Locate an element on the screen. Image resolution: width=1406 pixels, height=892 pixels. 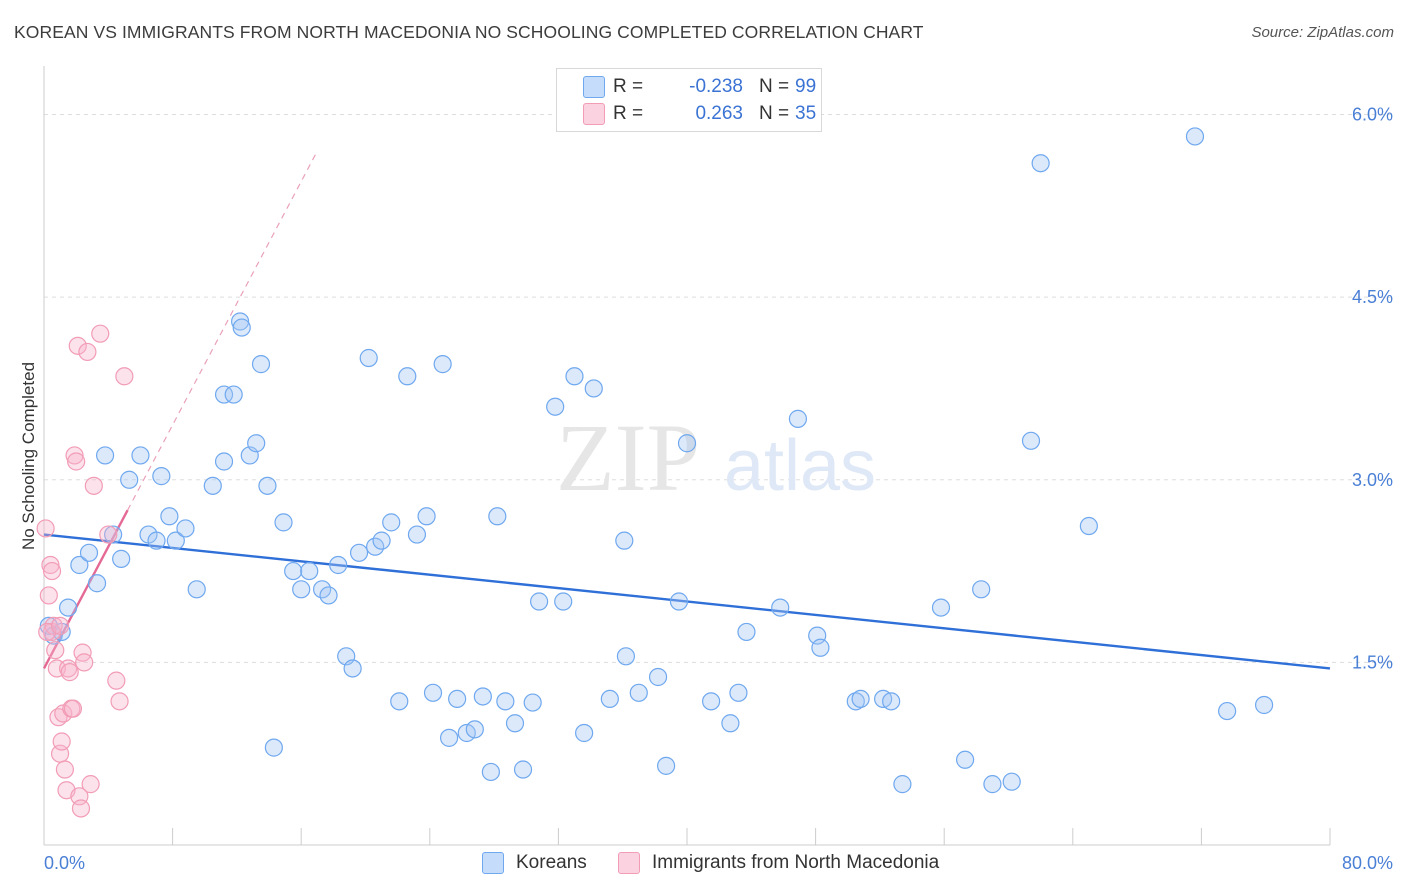
y-tick-label: 6.0% is located at coordinates (1372, 115).